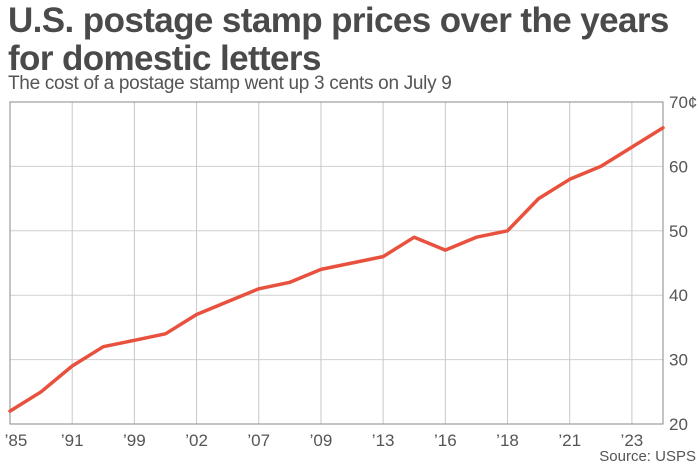 This screenshot has width=700, height=471. I want to click on x-tick-label: ’16, so click(445, 440).